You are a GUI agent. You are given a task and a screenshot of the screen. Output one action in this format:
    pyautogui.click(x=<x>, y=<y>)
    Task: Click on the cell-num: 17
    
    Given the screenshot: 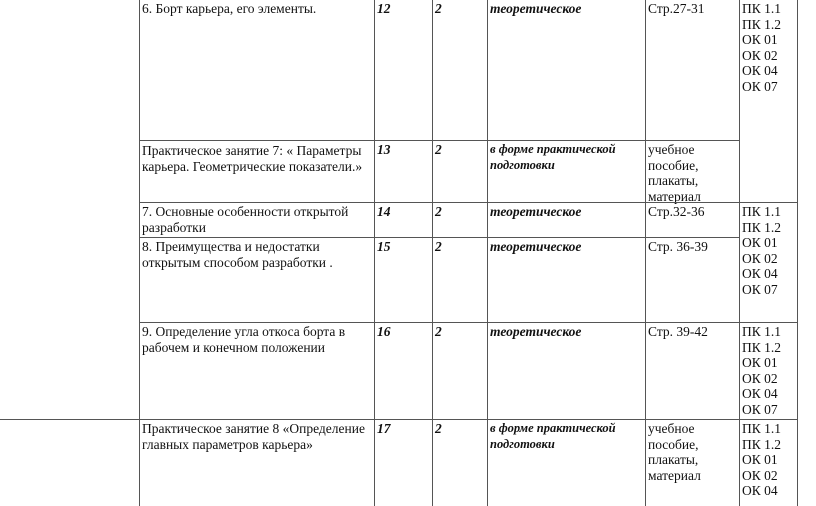 What is the action you would take?
    pyautogui.click(x=403, y=462)
    